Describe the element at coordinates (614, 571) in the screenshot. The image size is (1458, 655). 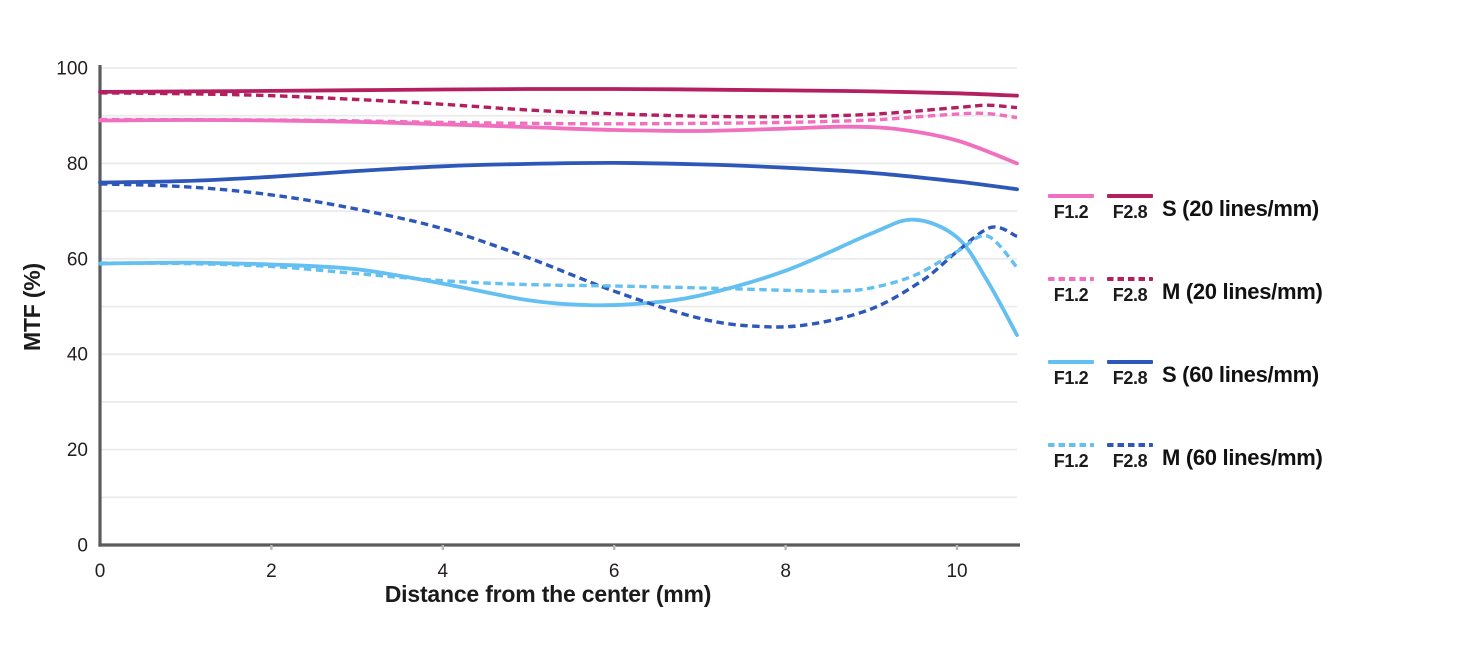
I see `x-tick-label: 6` at that location.